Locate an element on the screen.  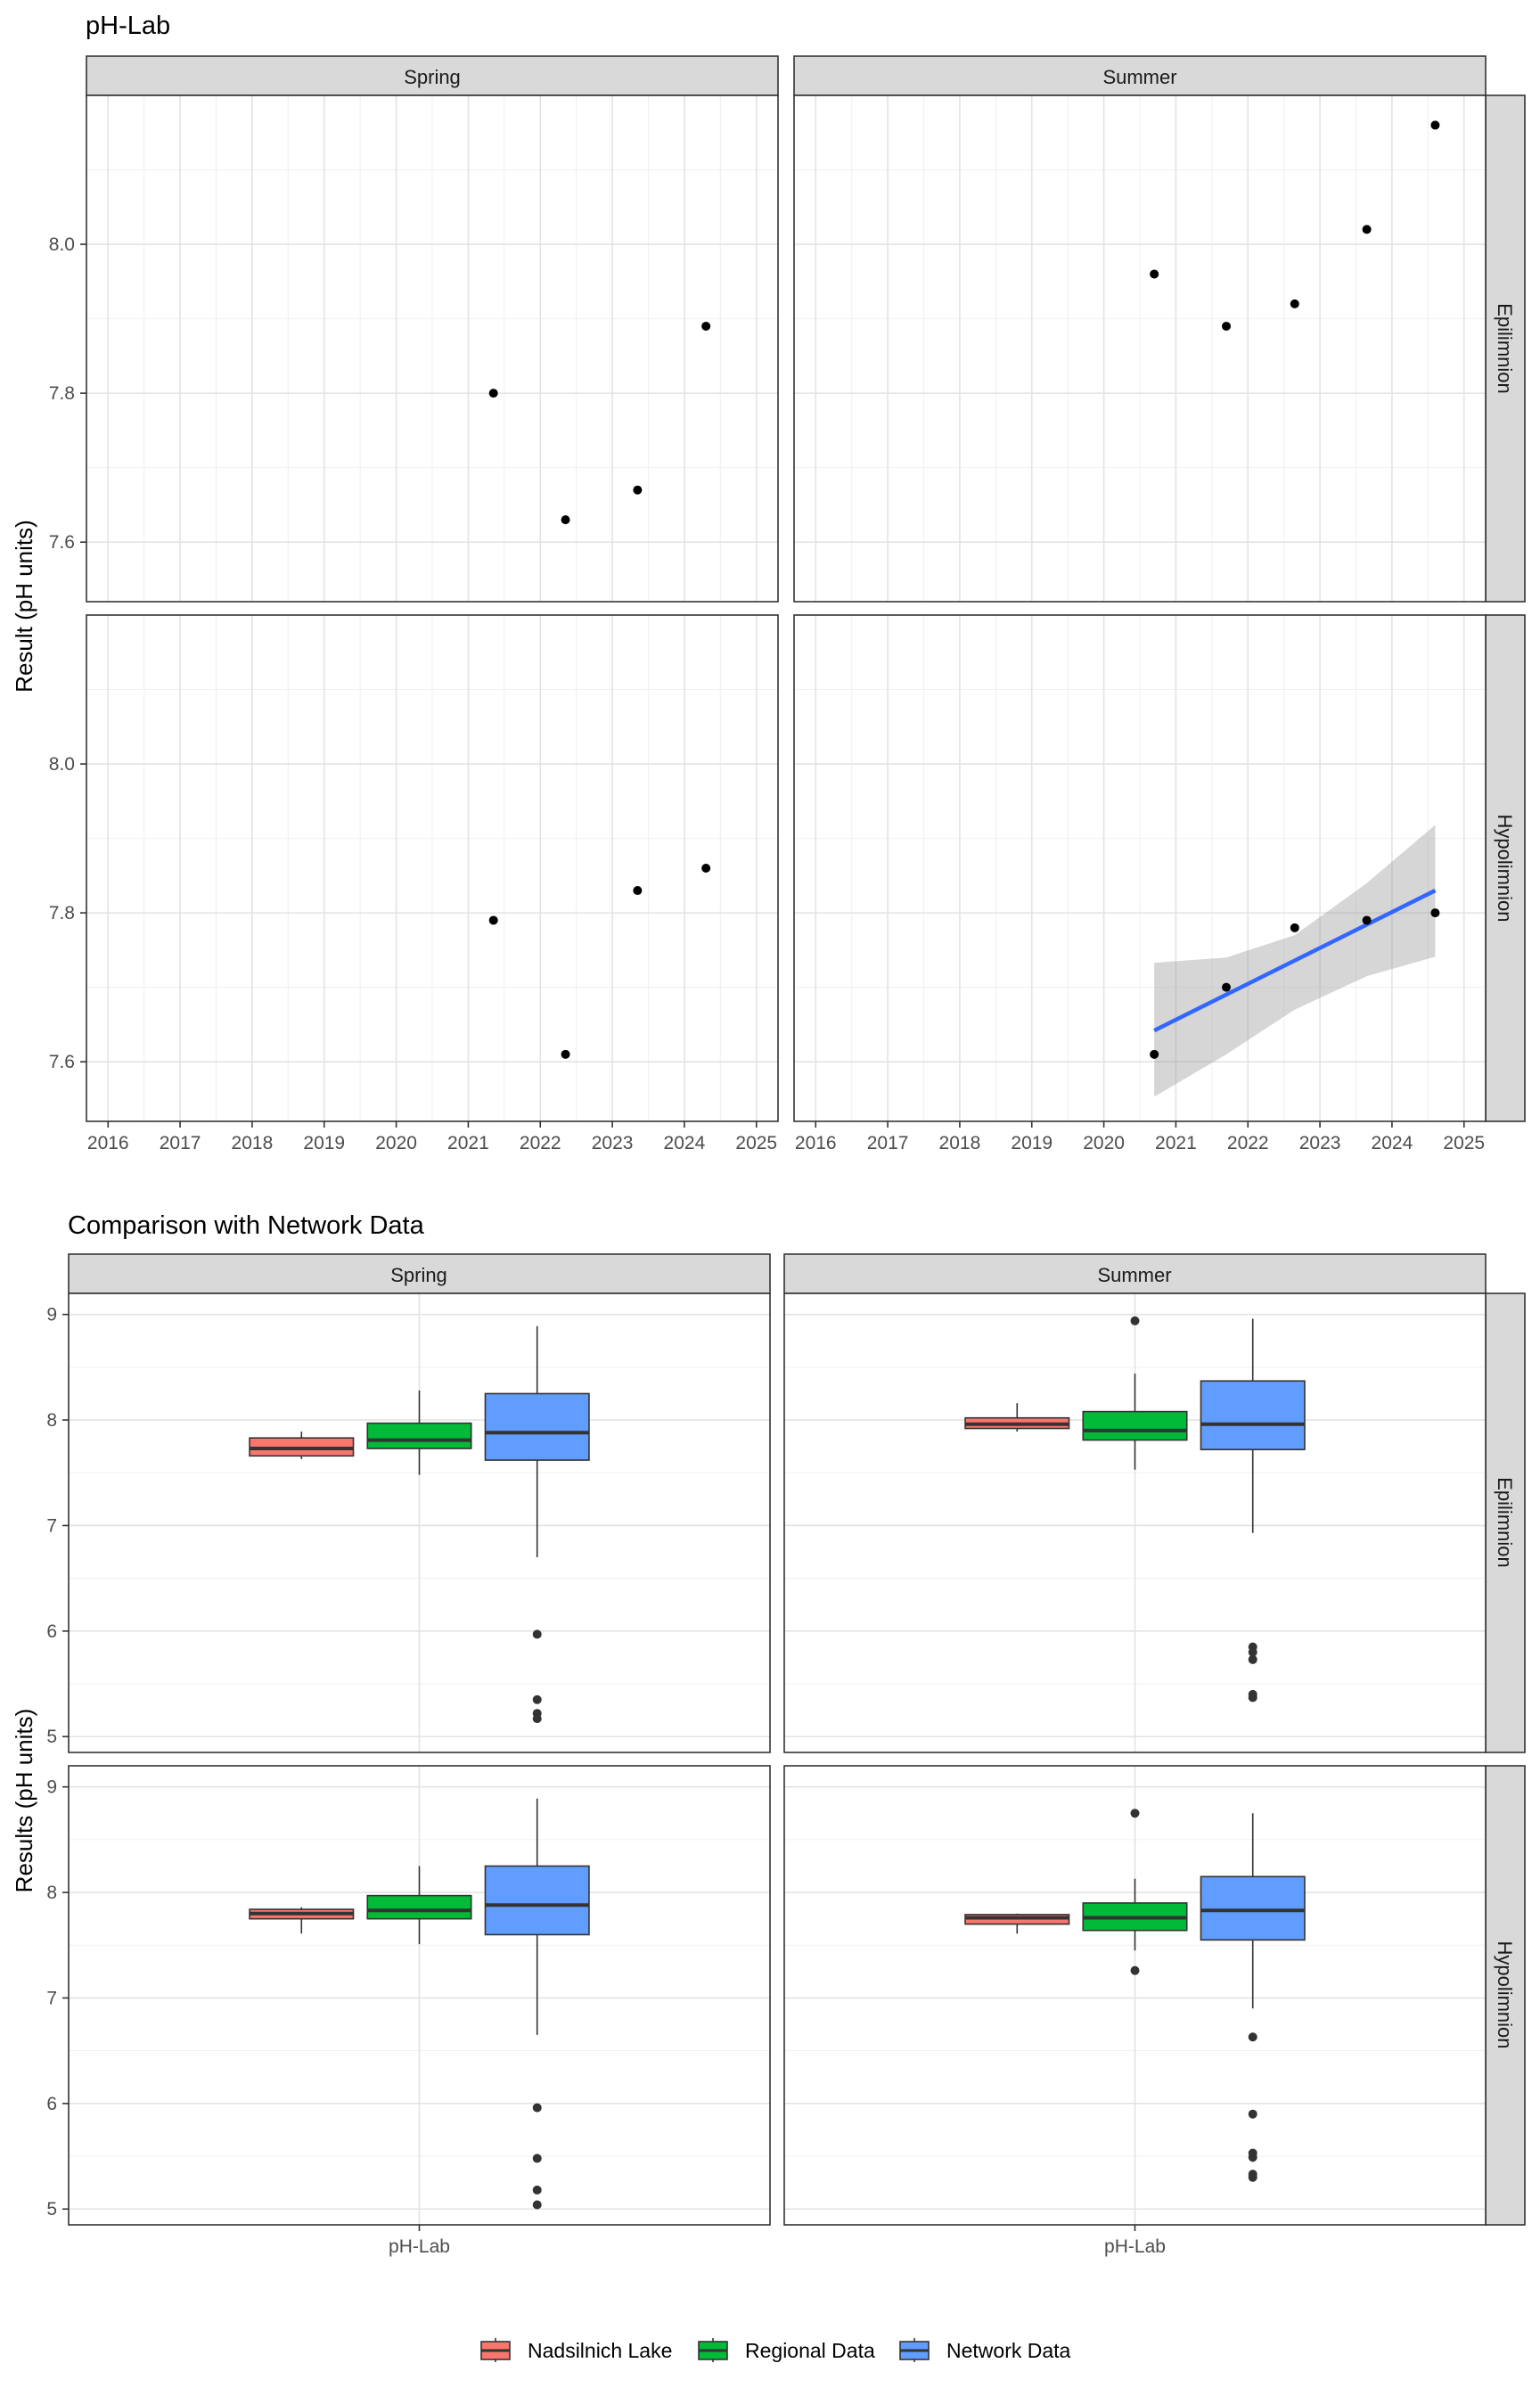
chart2-strip-hypolimnion is located at coordinates (1505, 1996).